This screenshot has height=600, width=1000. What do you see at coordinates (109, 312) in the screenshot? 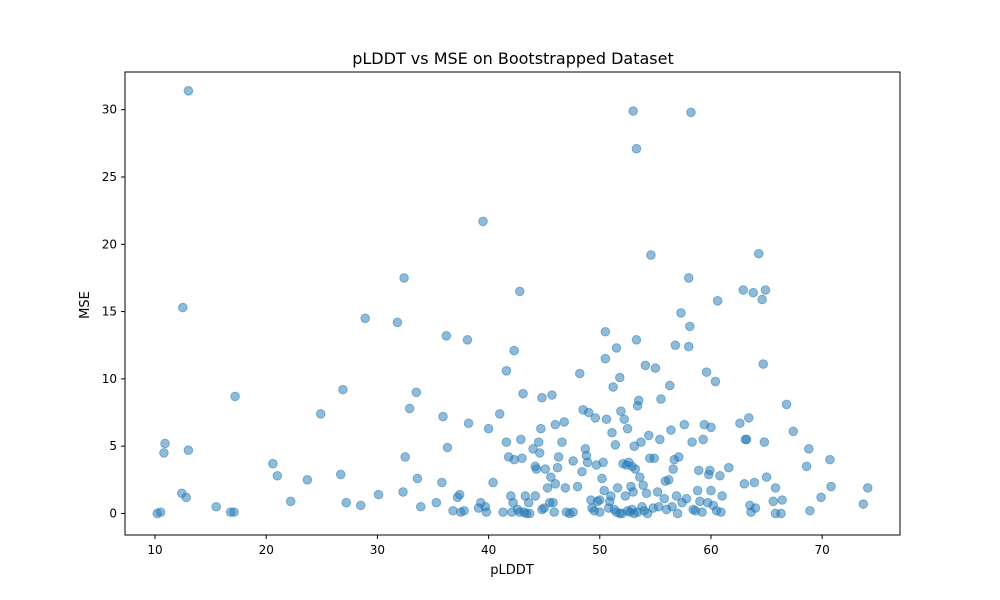
I see `y-tick-label: 15` at bounding box center [109, 312].